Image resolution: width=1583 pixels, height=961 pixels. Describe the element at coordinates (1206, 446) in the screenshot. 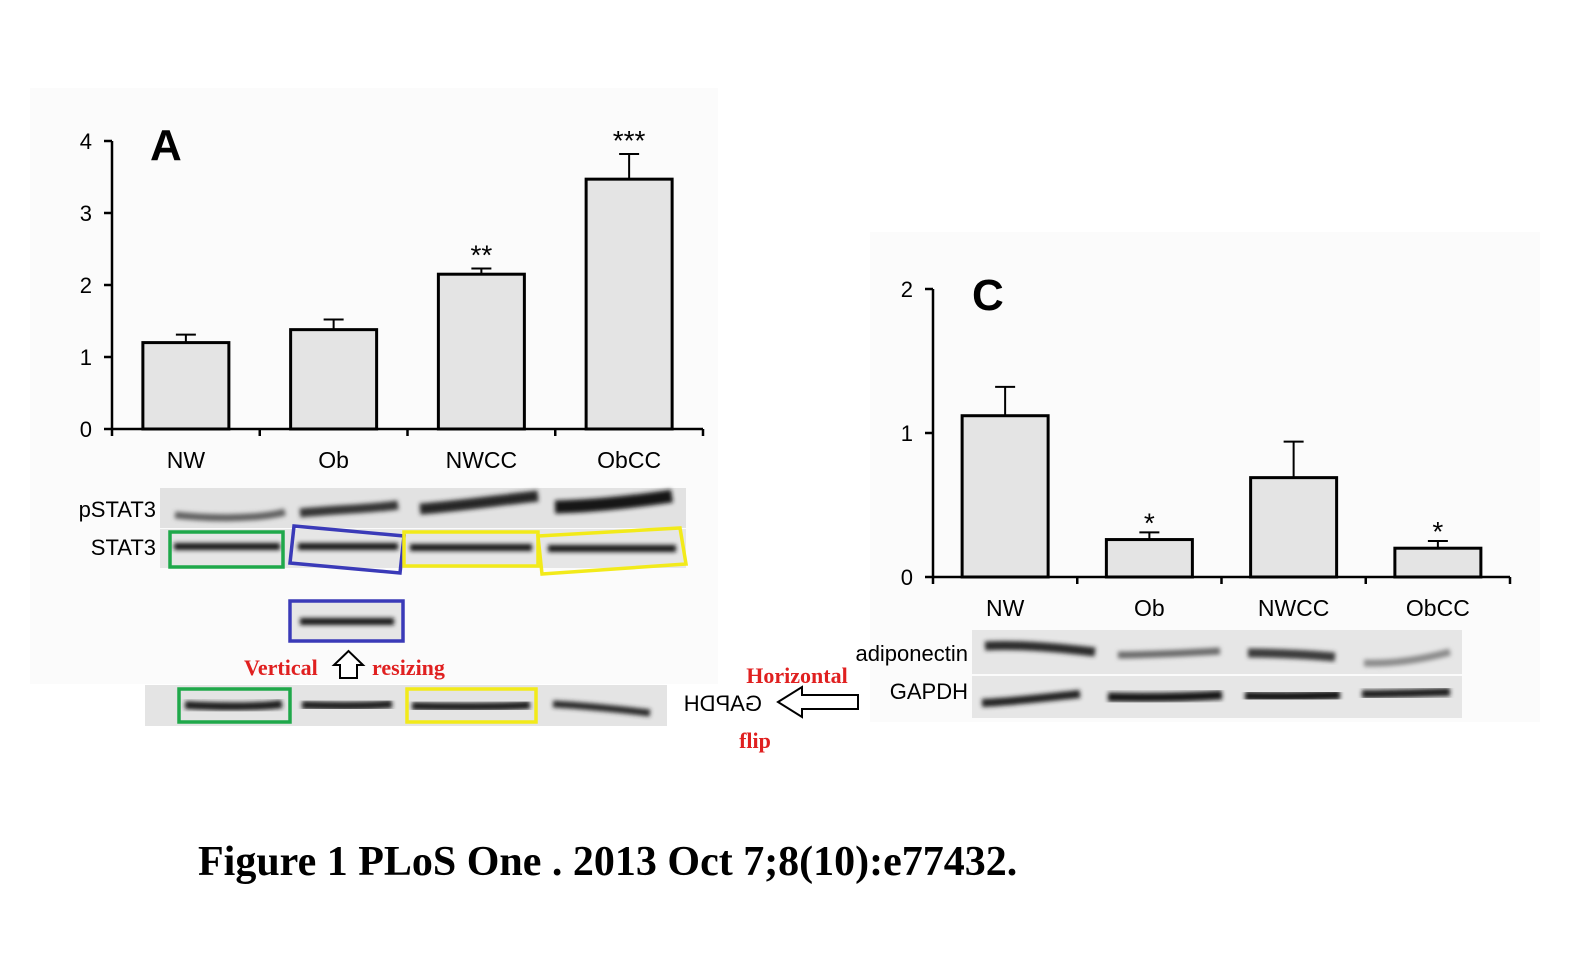

I see `chart-c: C 0 1 2 NW * Ob NWCC * ObCC` at that location.